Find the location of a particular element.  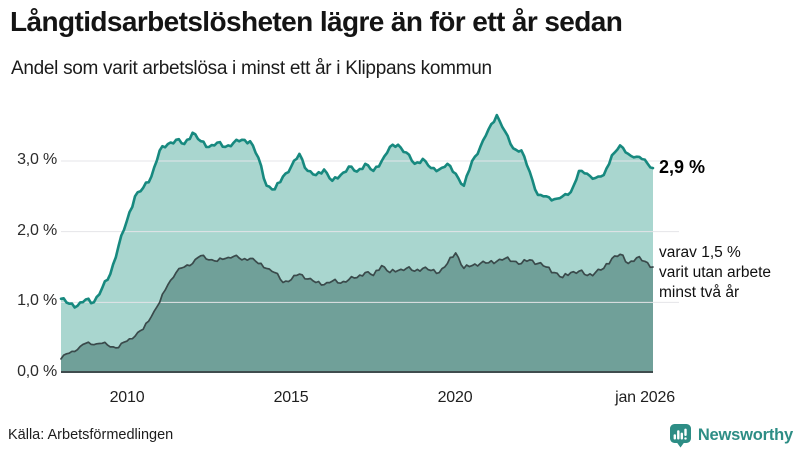

end-value-label: 2,9 % is located at coordinates (682, 167).